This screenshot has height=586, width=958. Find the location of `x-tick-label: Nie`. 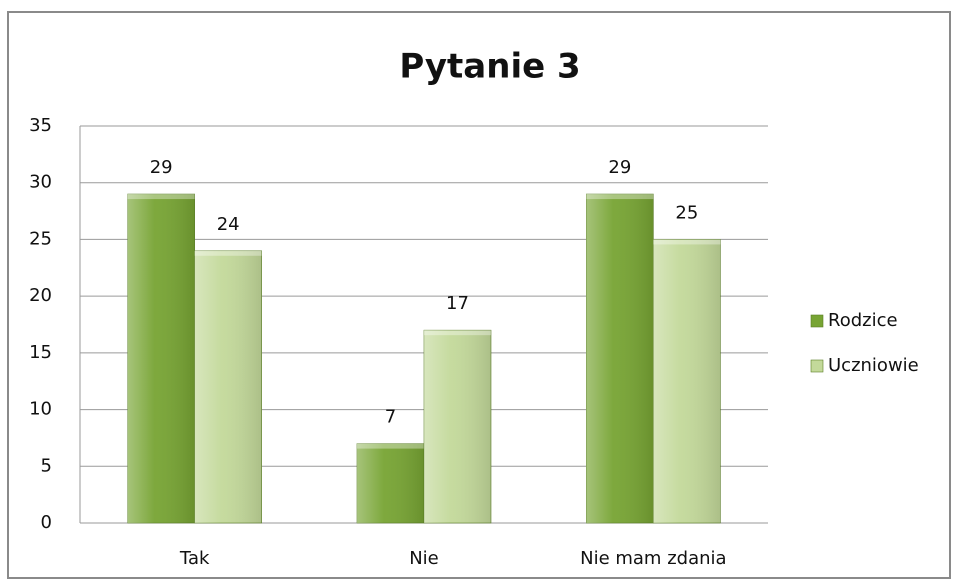

x-tick-label: Nie is located at coordinates (424, 558).